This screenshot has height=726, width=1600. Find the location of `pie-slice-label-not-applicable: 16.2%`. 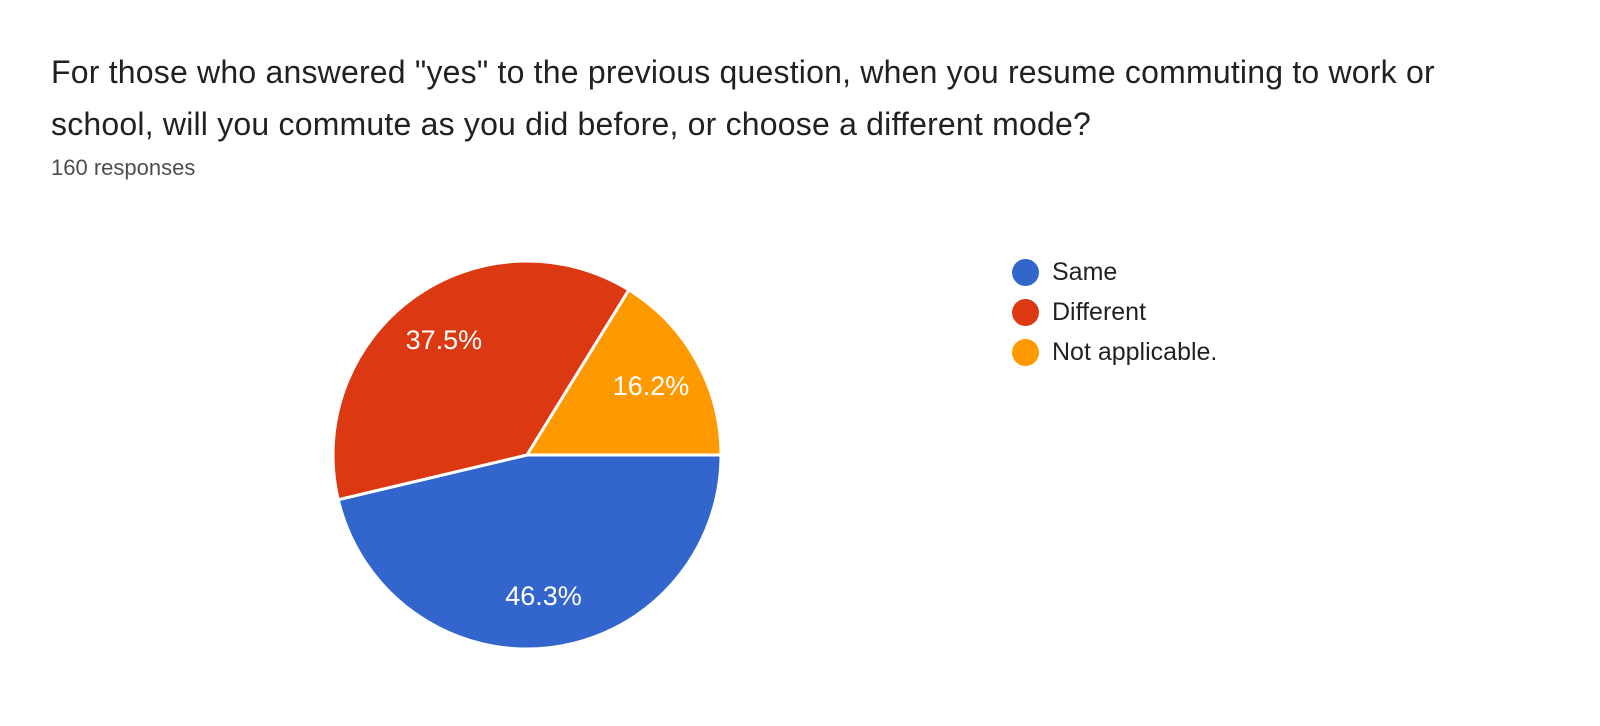

pie-slice-label-not-applicable: 16.2% is located at coordinates (651, 386).